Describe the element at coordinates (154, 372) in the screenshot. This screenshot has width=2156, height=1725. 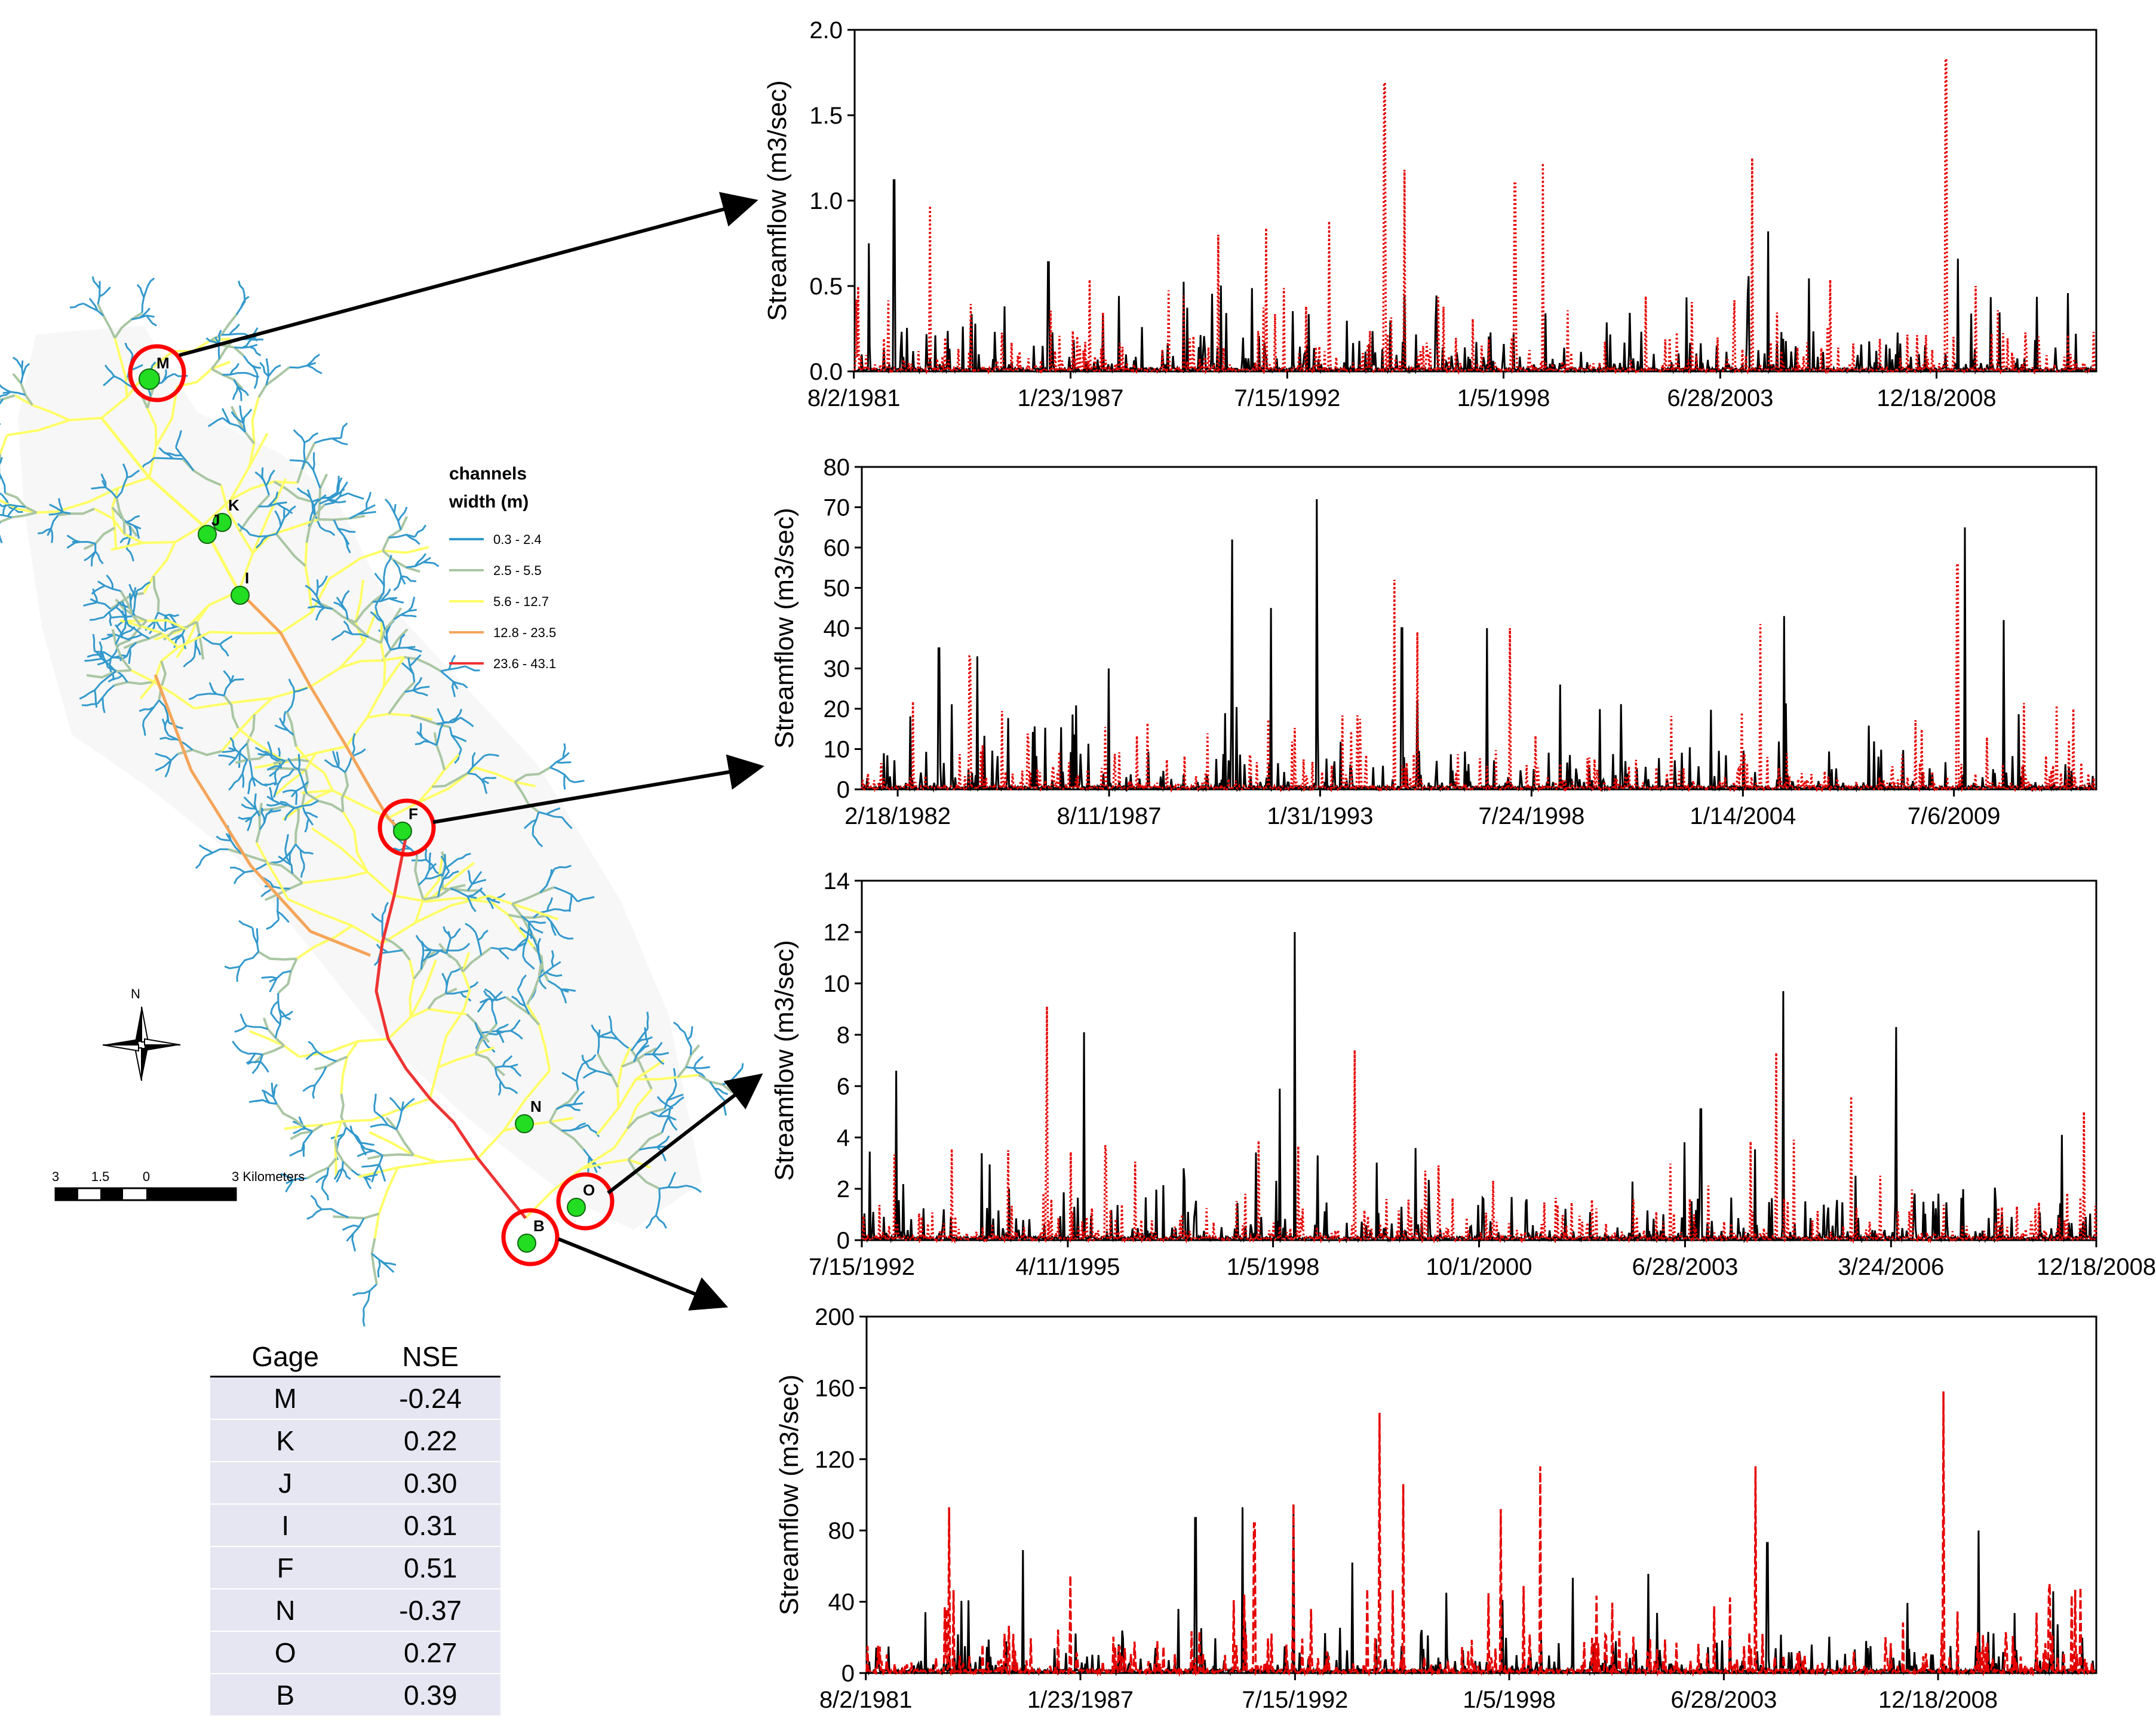
I see `gage-M: M` at that location.